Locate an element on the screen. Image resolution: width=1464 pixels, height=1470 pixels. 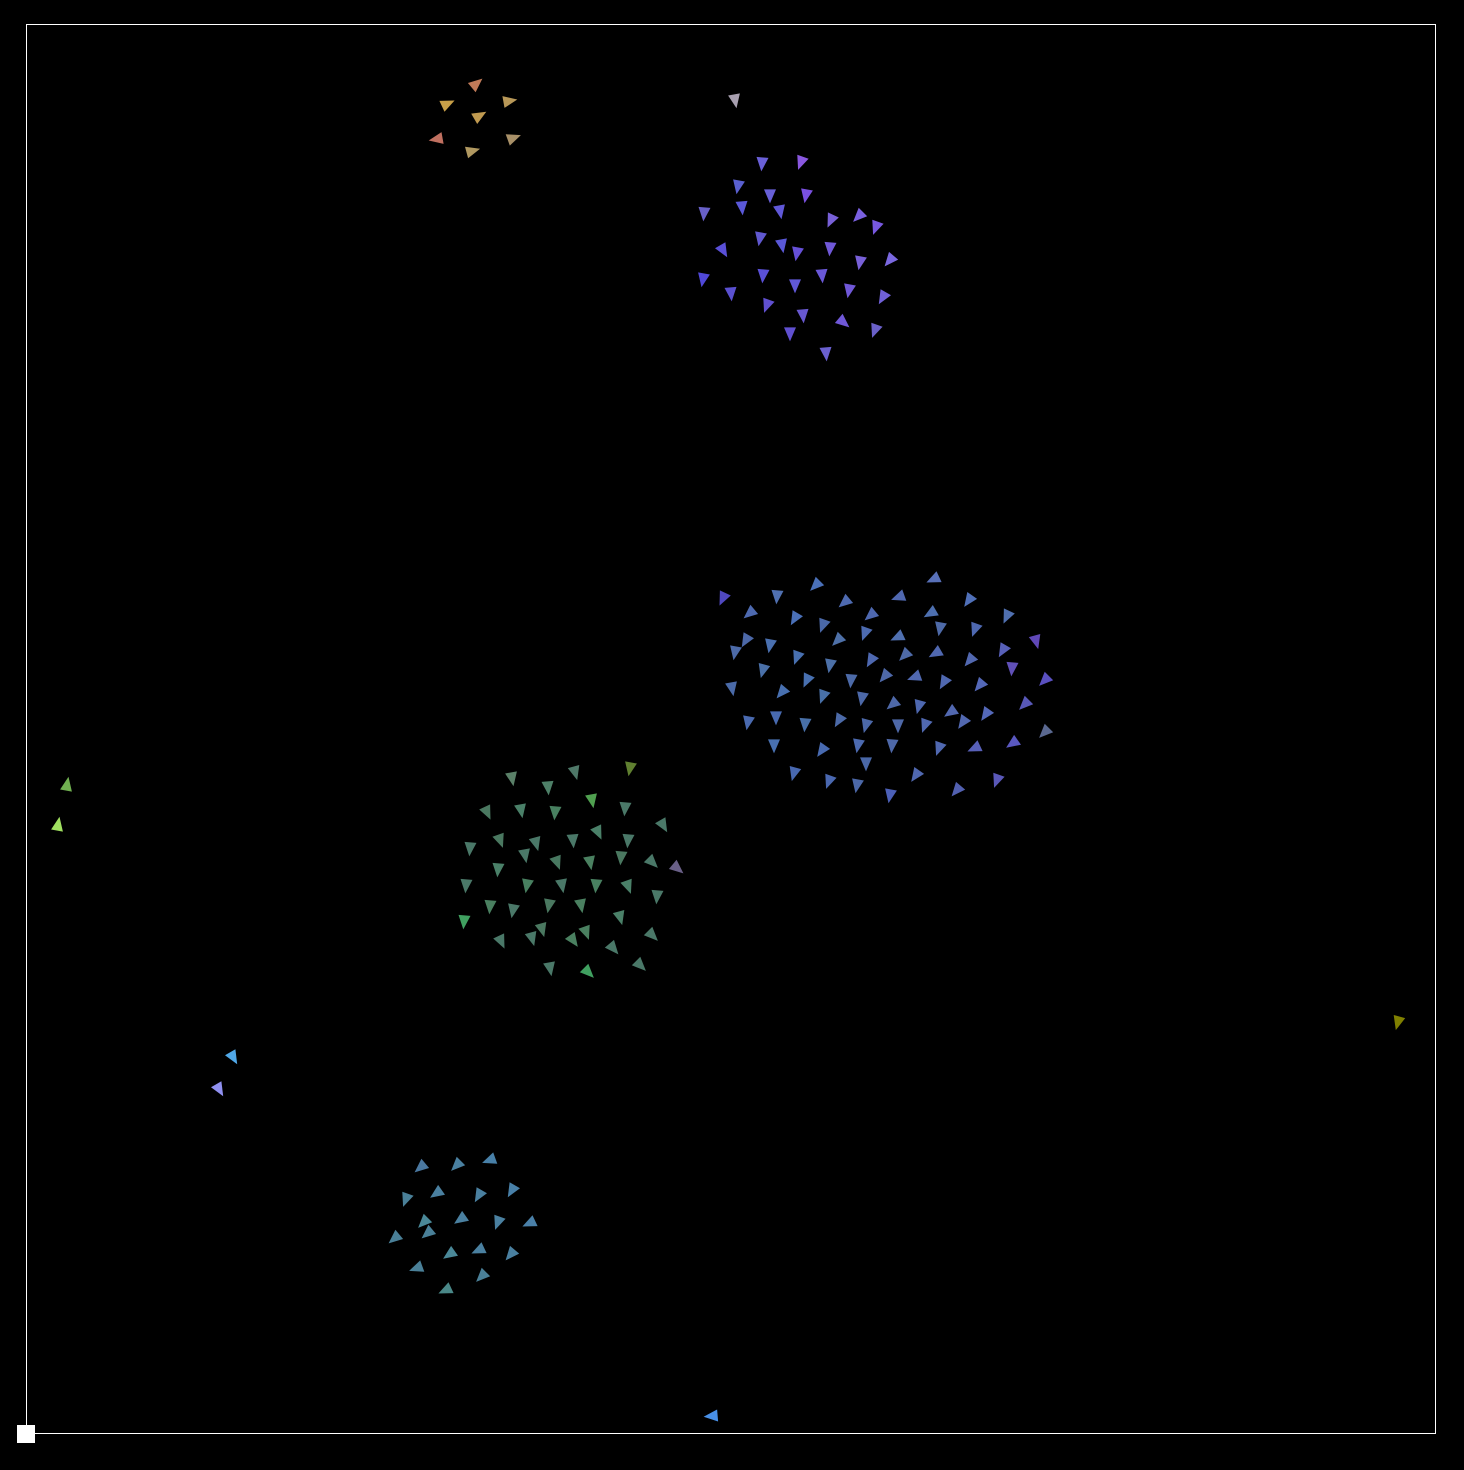
green-flock is located at coordinates (571, 869).